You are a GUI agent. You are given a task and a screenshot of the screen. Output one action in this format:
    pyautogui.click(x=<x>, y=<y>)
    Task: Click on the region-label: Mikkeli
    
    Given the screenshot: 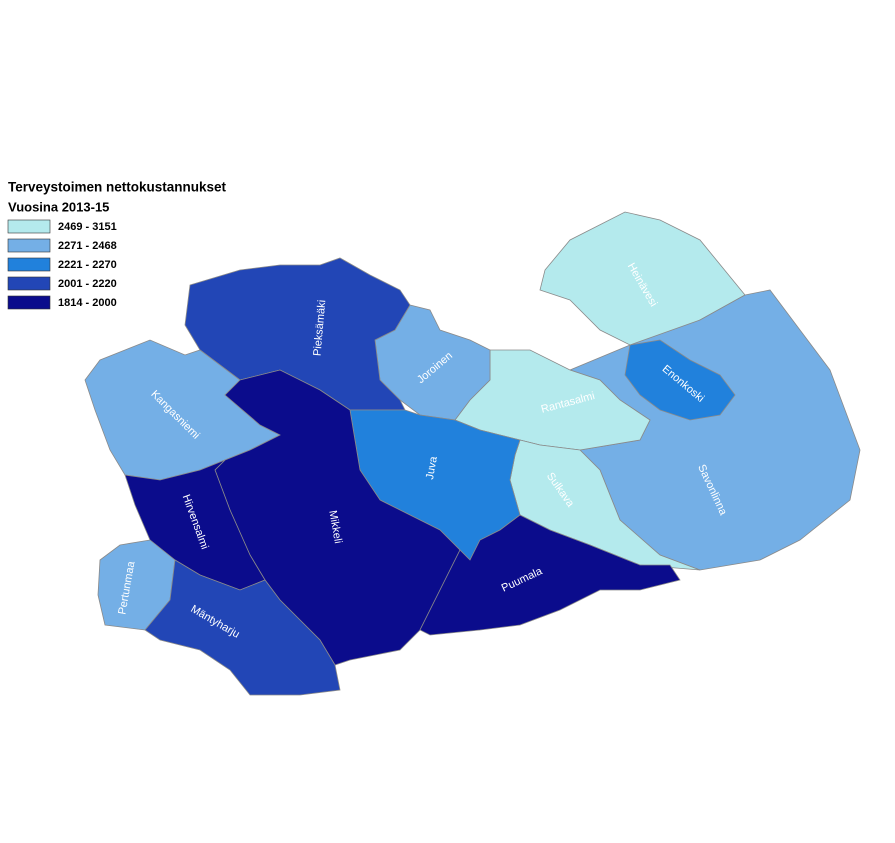 What is the action you would take?
    pyautogui.click(x=335, y=526)
    